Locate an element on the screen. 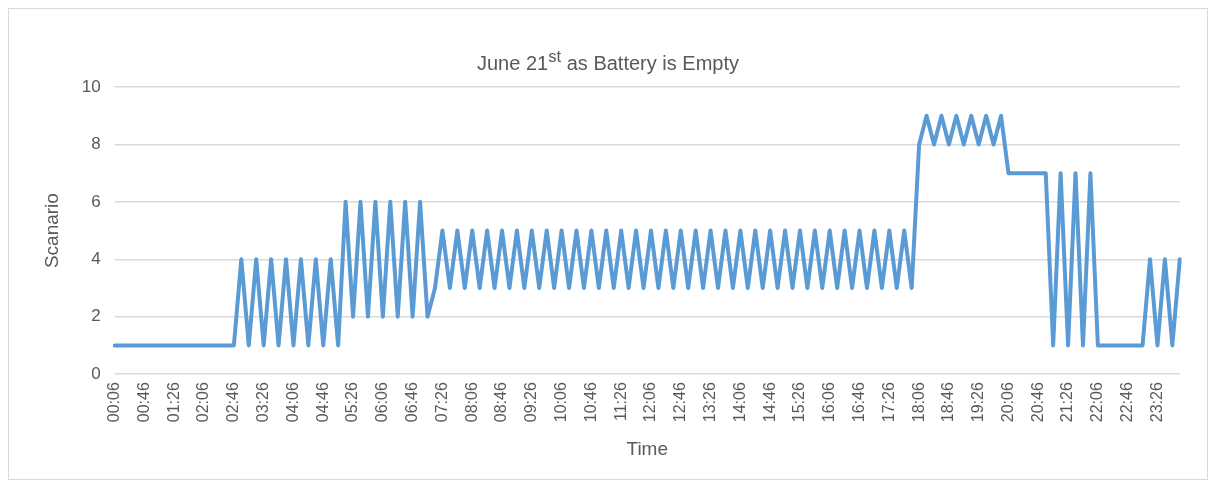  chart-title: June 21$^{st}$ as Battery is Empty is located at coordinates (608, 61).